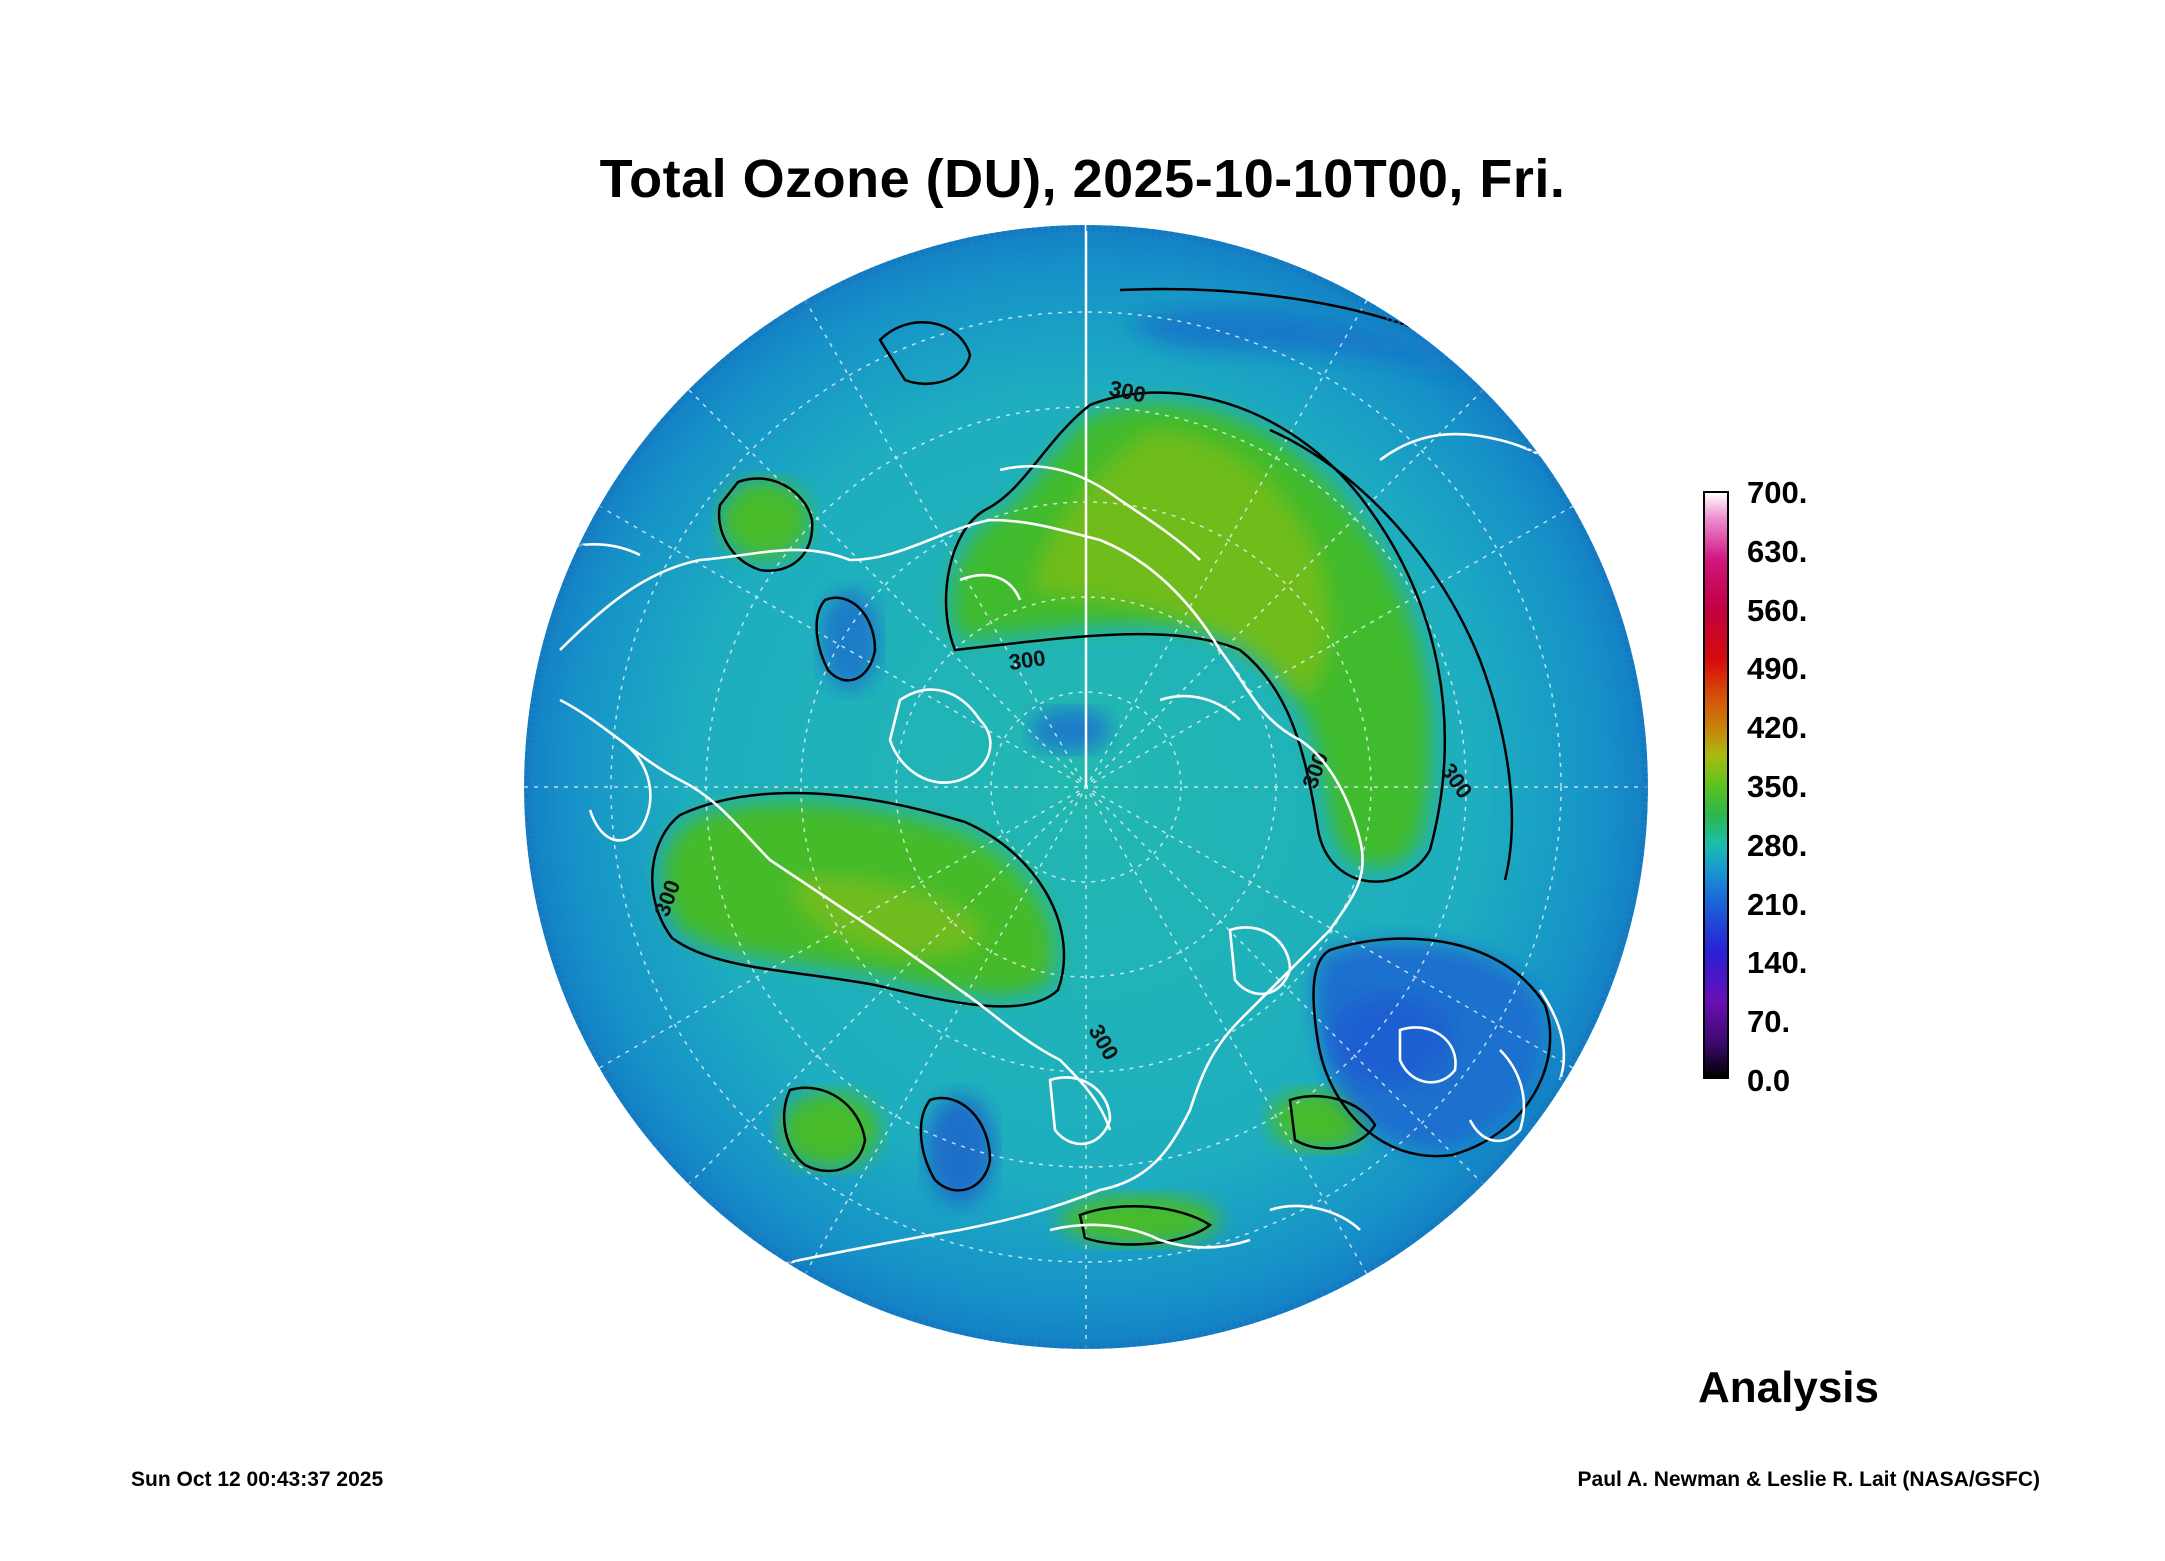  What do you see at coordinates (1777, 551) in the screenshot?
I see `colorbar-tick-label: 630.` at bounding box center [1777, 551].